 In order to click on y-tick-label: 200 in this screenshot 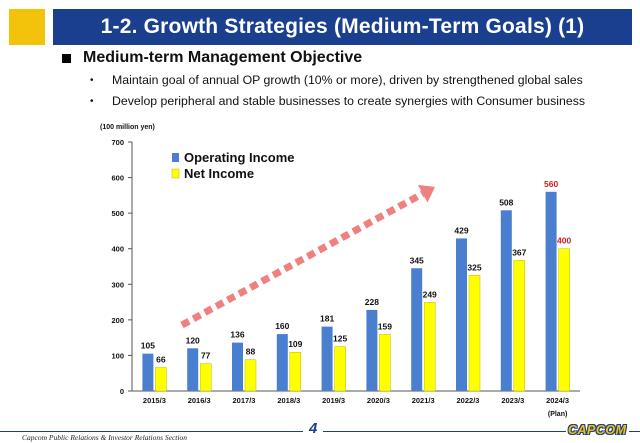, I will do `click(117, 320)`.